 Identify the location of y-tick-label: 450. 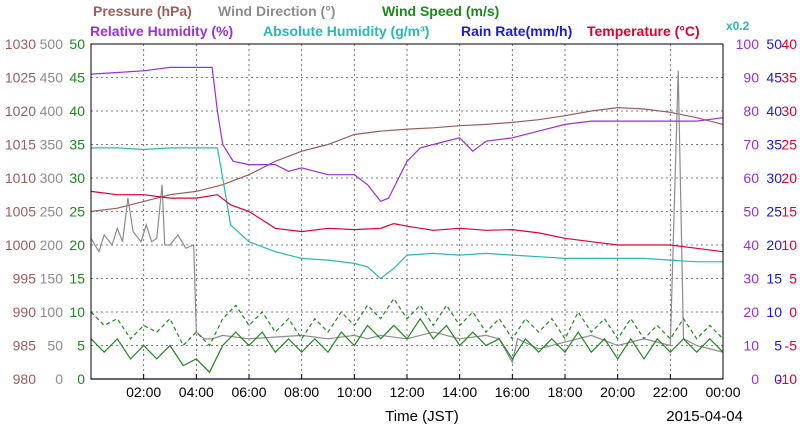
(52, 78).